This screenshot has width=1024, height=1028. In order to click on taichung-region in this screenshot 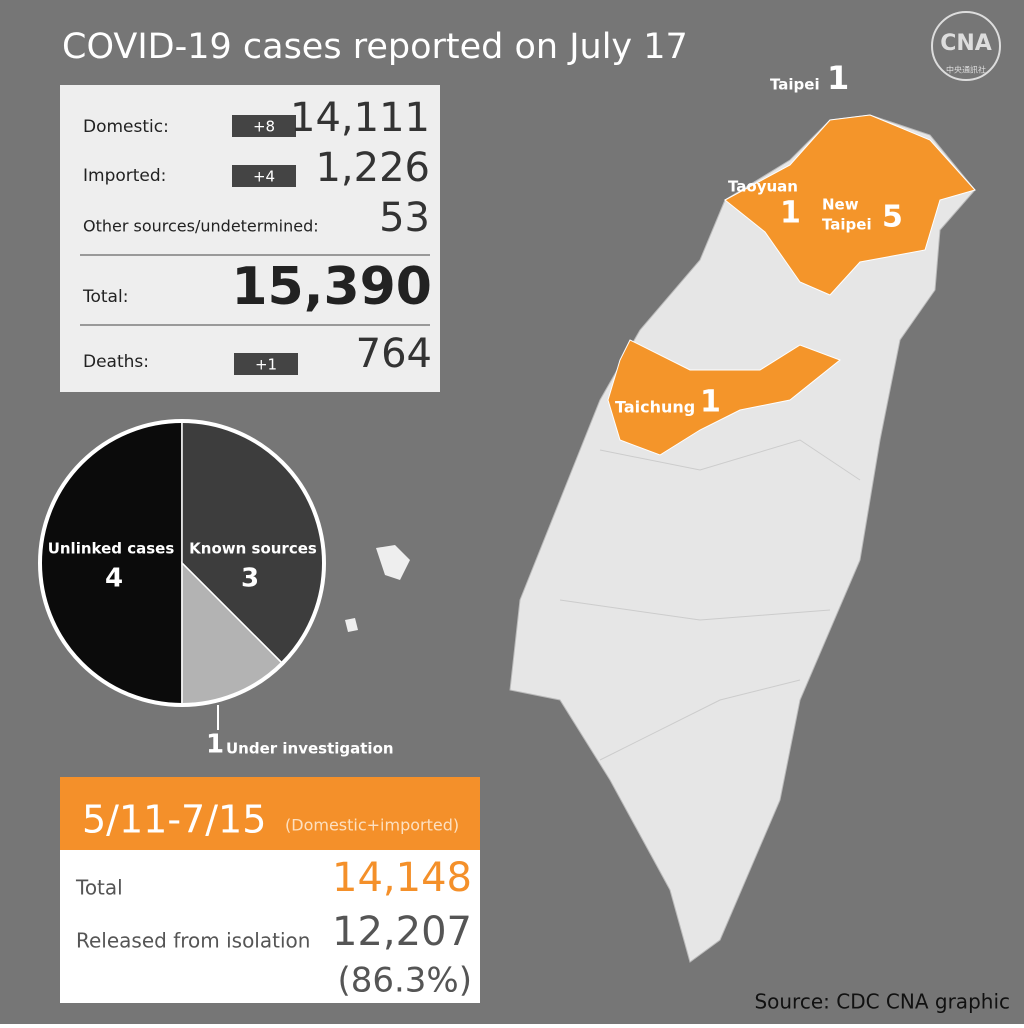, I will do `click(724, 397)`.